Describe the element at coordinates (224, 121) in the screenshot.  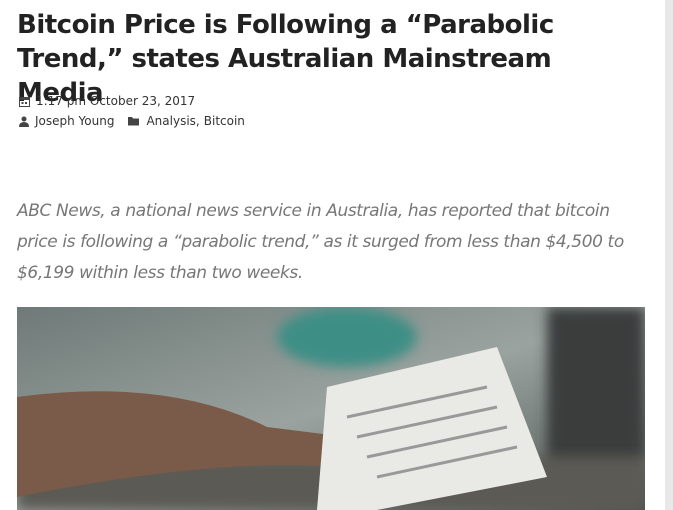
I see `category: Bitcoin` at that location.